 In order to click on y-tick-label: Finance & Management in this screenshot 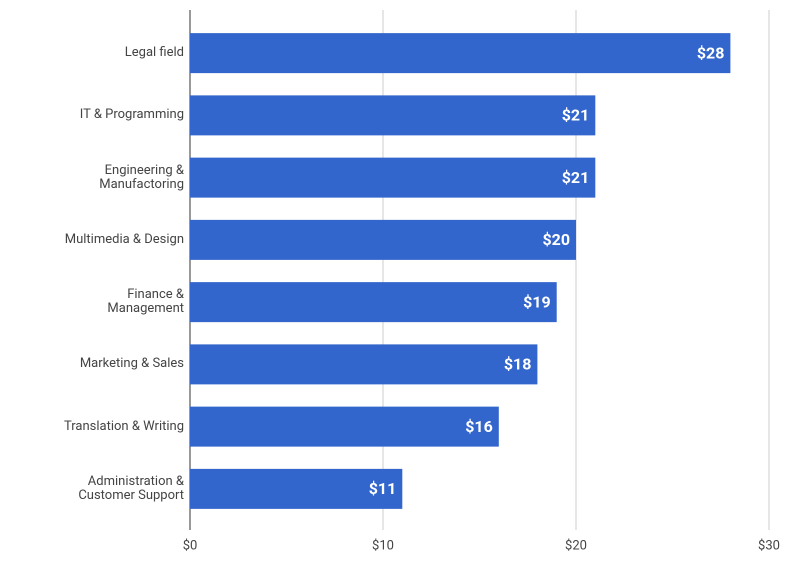, I will do `click(145, 302)`.